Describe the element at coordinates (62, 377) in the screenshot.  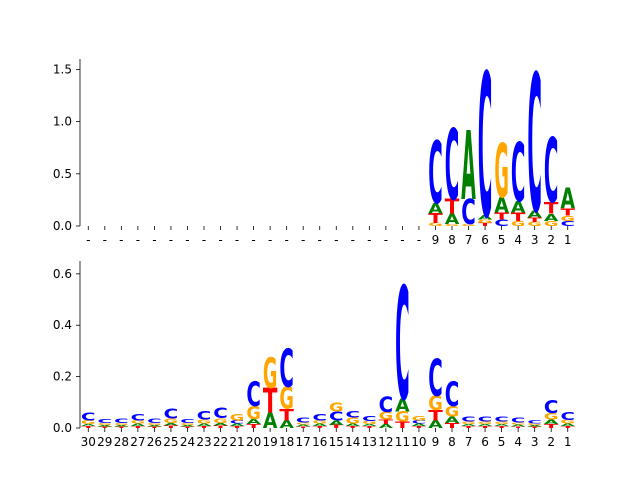
I see `y-tick-label: 0.2` at that location.